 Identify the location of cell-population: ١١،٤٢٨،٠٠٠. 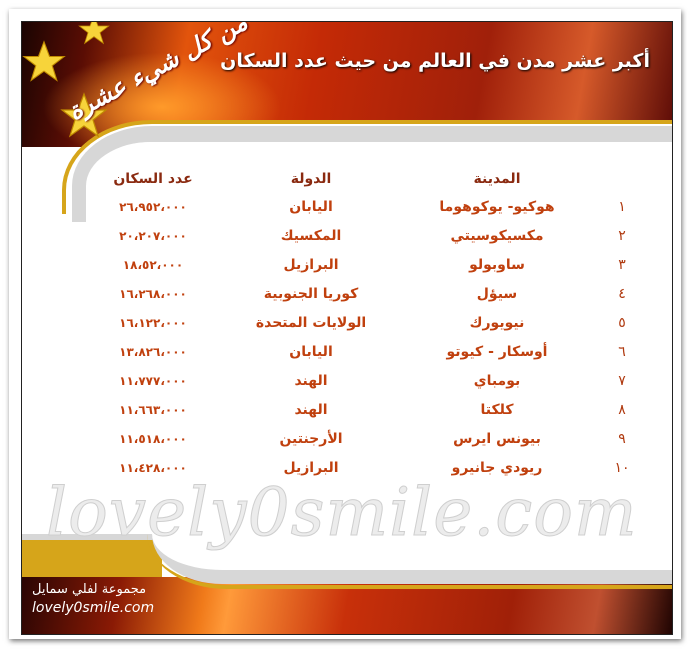
(153, 468).